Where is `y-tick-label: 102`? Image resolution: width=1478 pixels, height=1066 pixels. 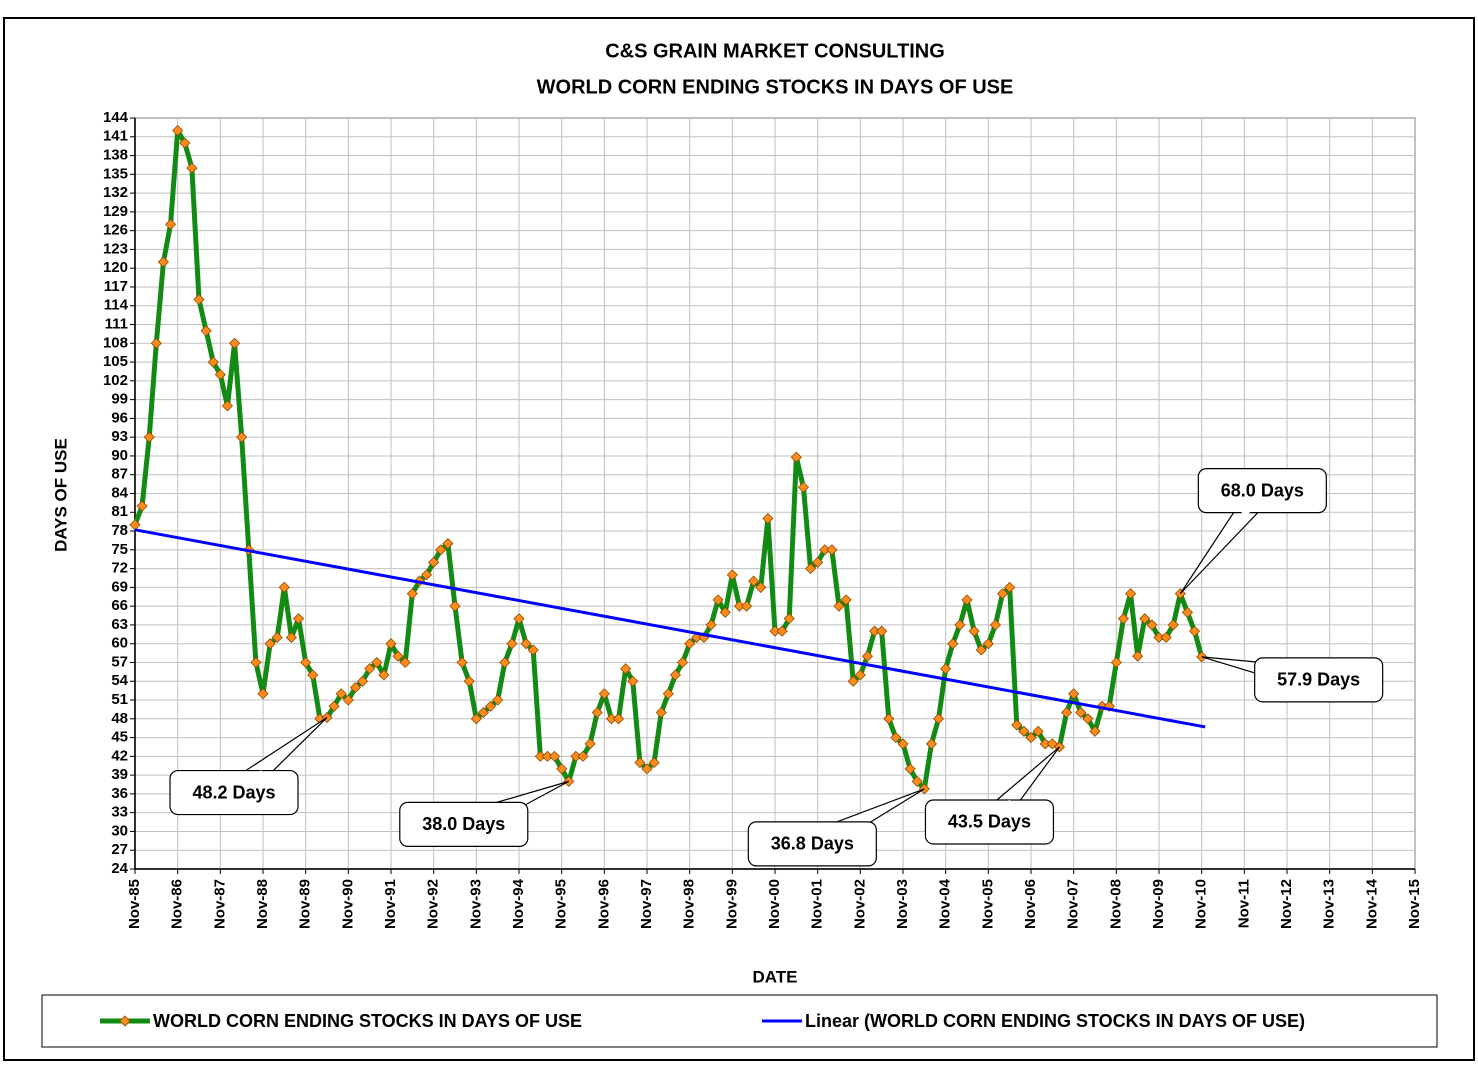 y-tick-label: 102 is located at coordinates (115, 380).